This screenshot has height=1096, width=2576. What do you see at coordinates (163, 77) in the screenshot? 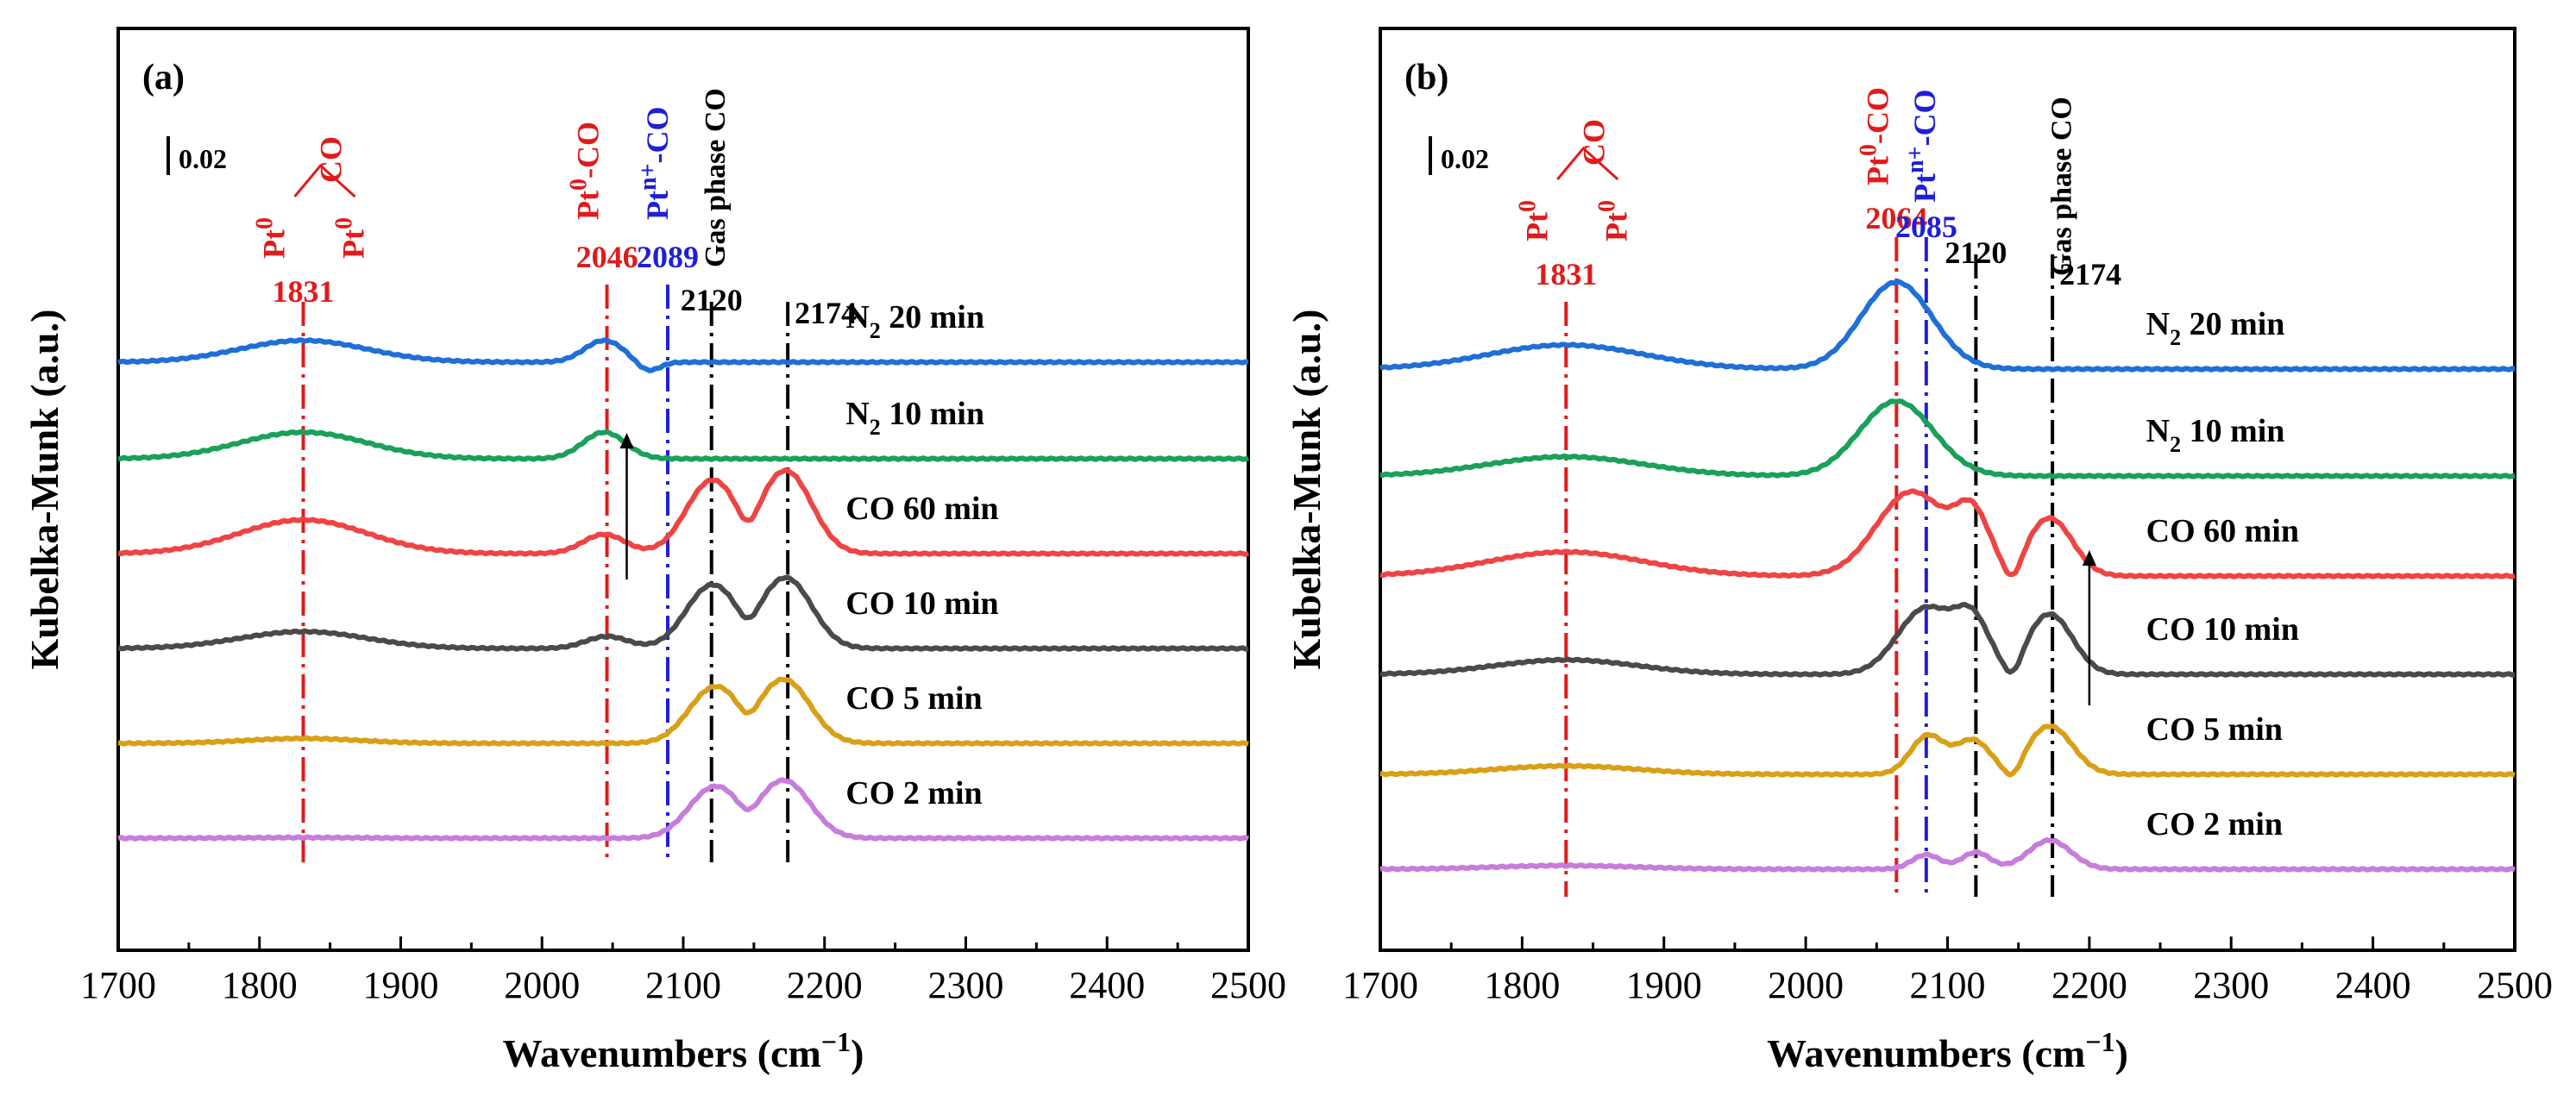
I see `panel-label: (a)` at bounding box center [163, 77].